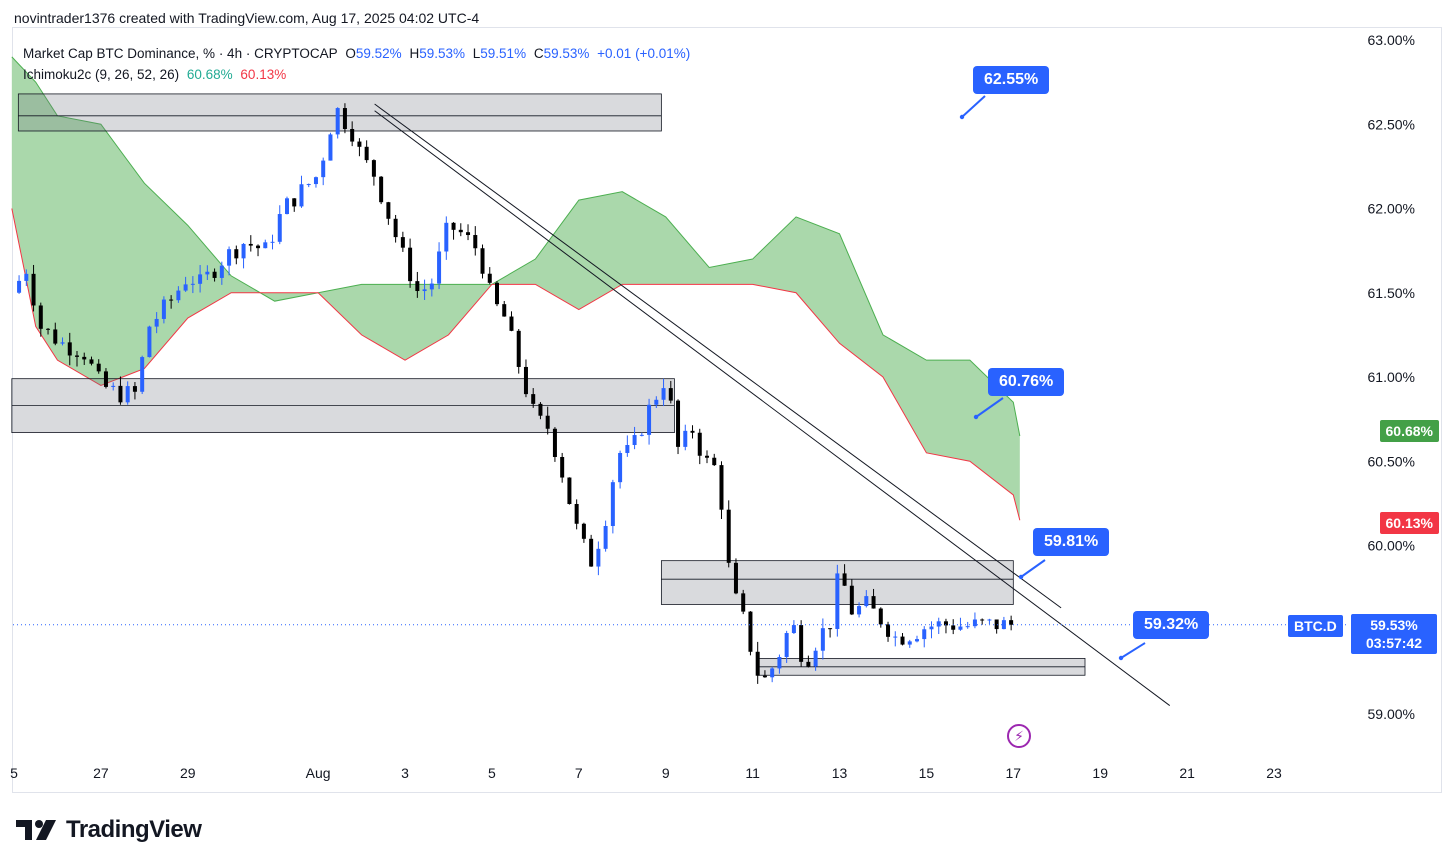  I want to click on low-value: 59.51%, so click(503, 53).